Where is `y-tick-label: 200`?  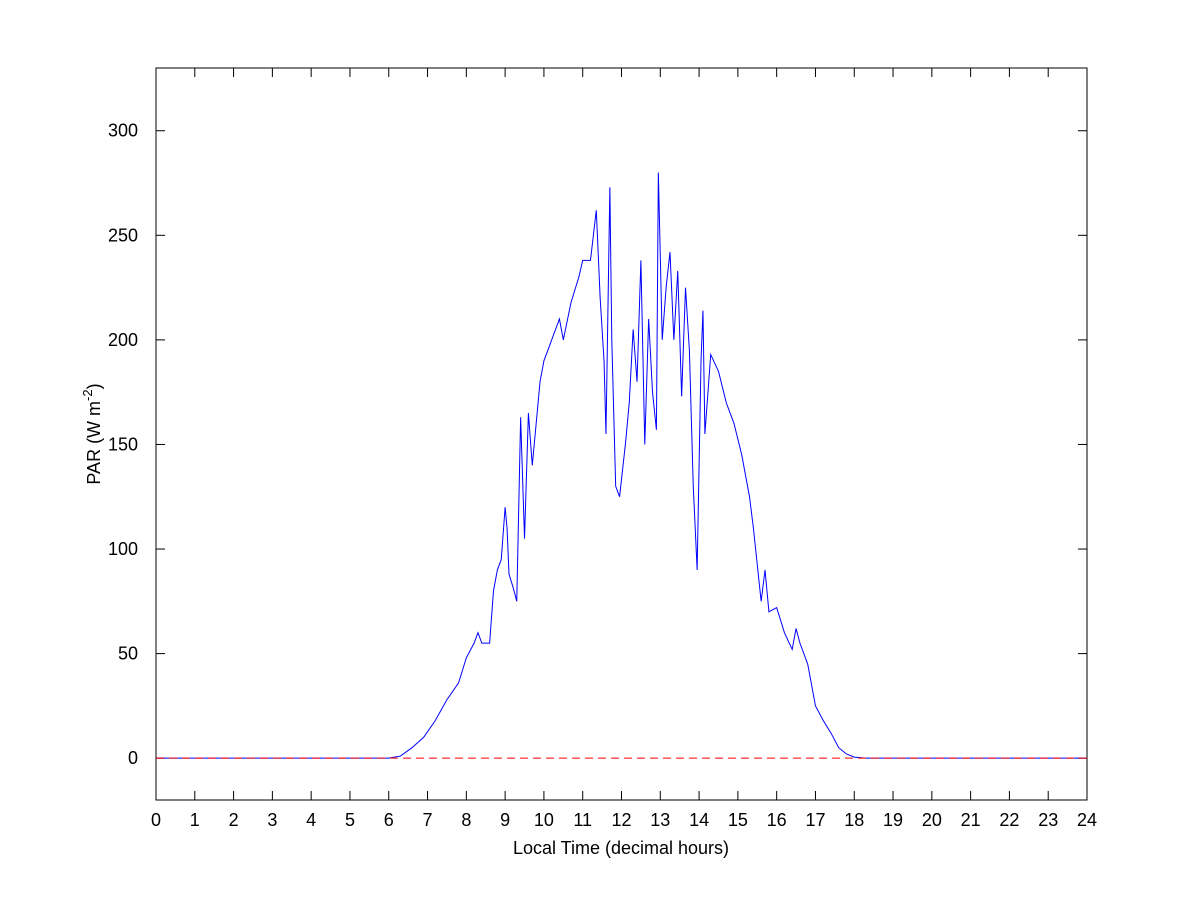 y-tick-label: 200 is located at coordinates (123, 340).